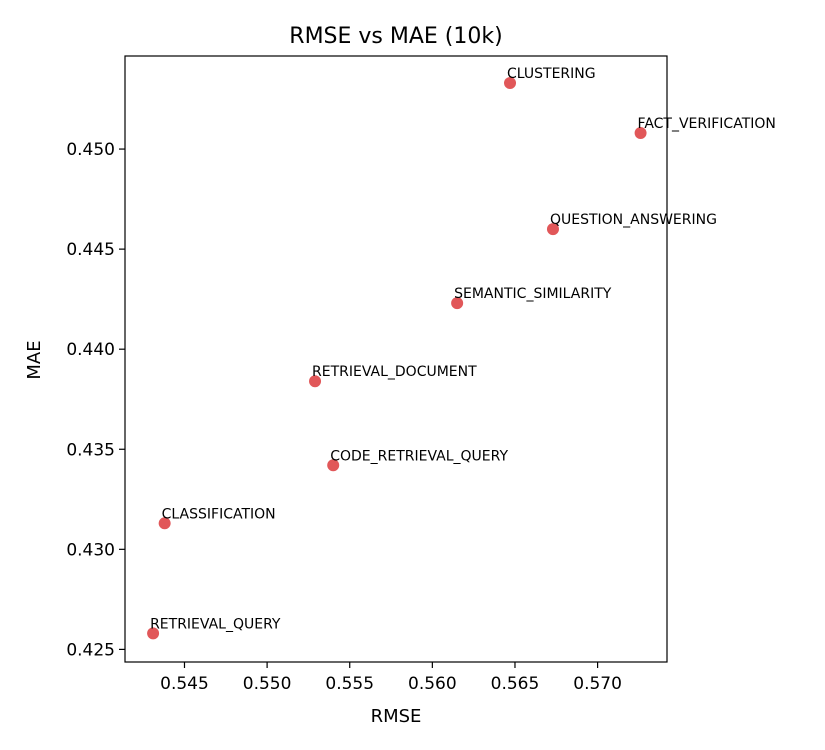 The width and height of the screenshot is (825, 750). What do you see at coordinates (184, 684) in the screenshot?
I see `x-tick-label: 0.545` at bounding box center [184, 684].